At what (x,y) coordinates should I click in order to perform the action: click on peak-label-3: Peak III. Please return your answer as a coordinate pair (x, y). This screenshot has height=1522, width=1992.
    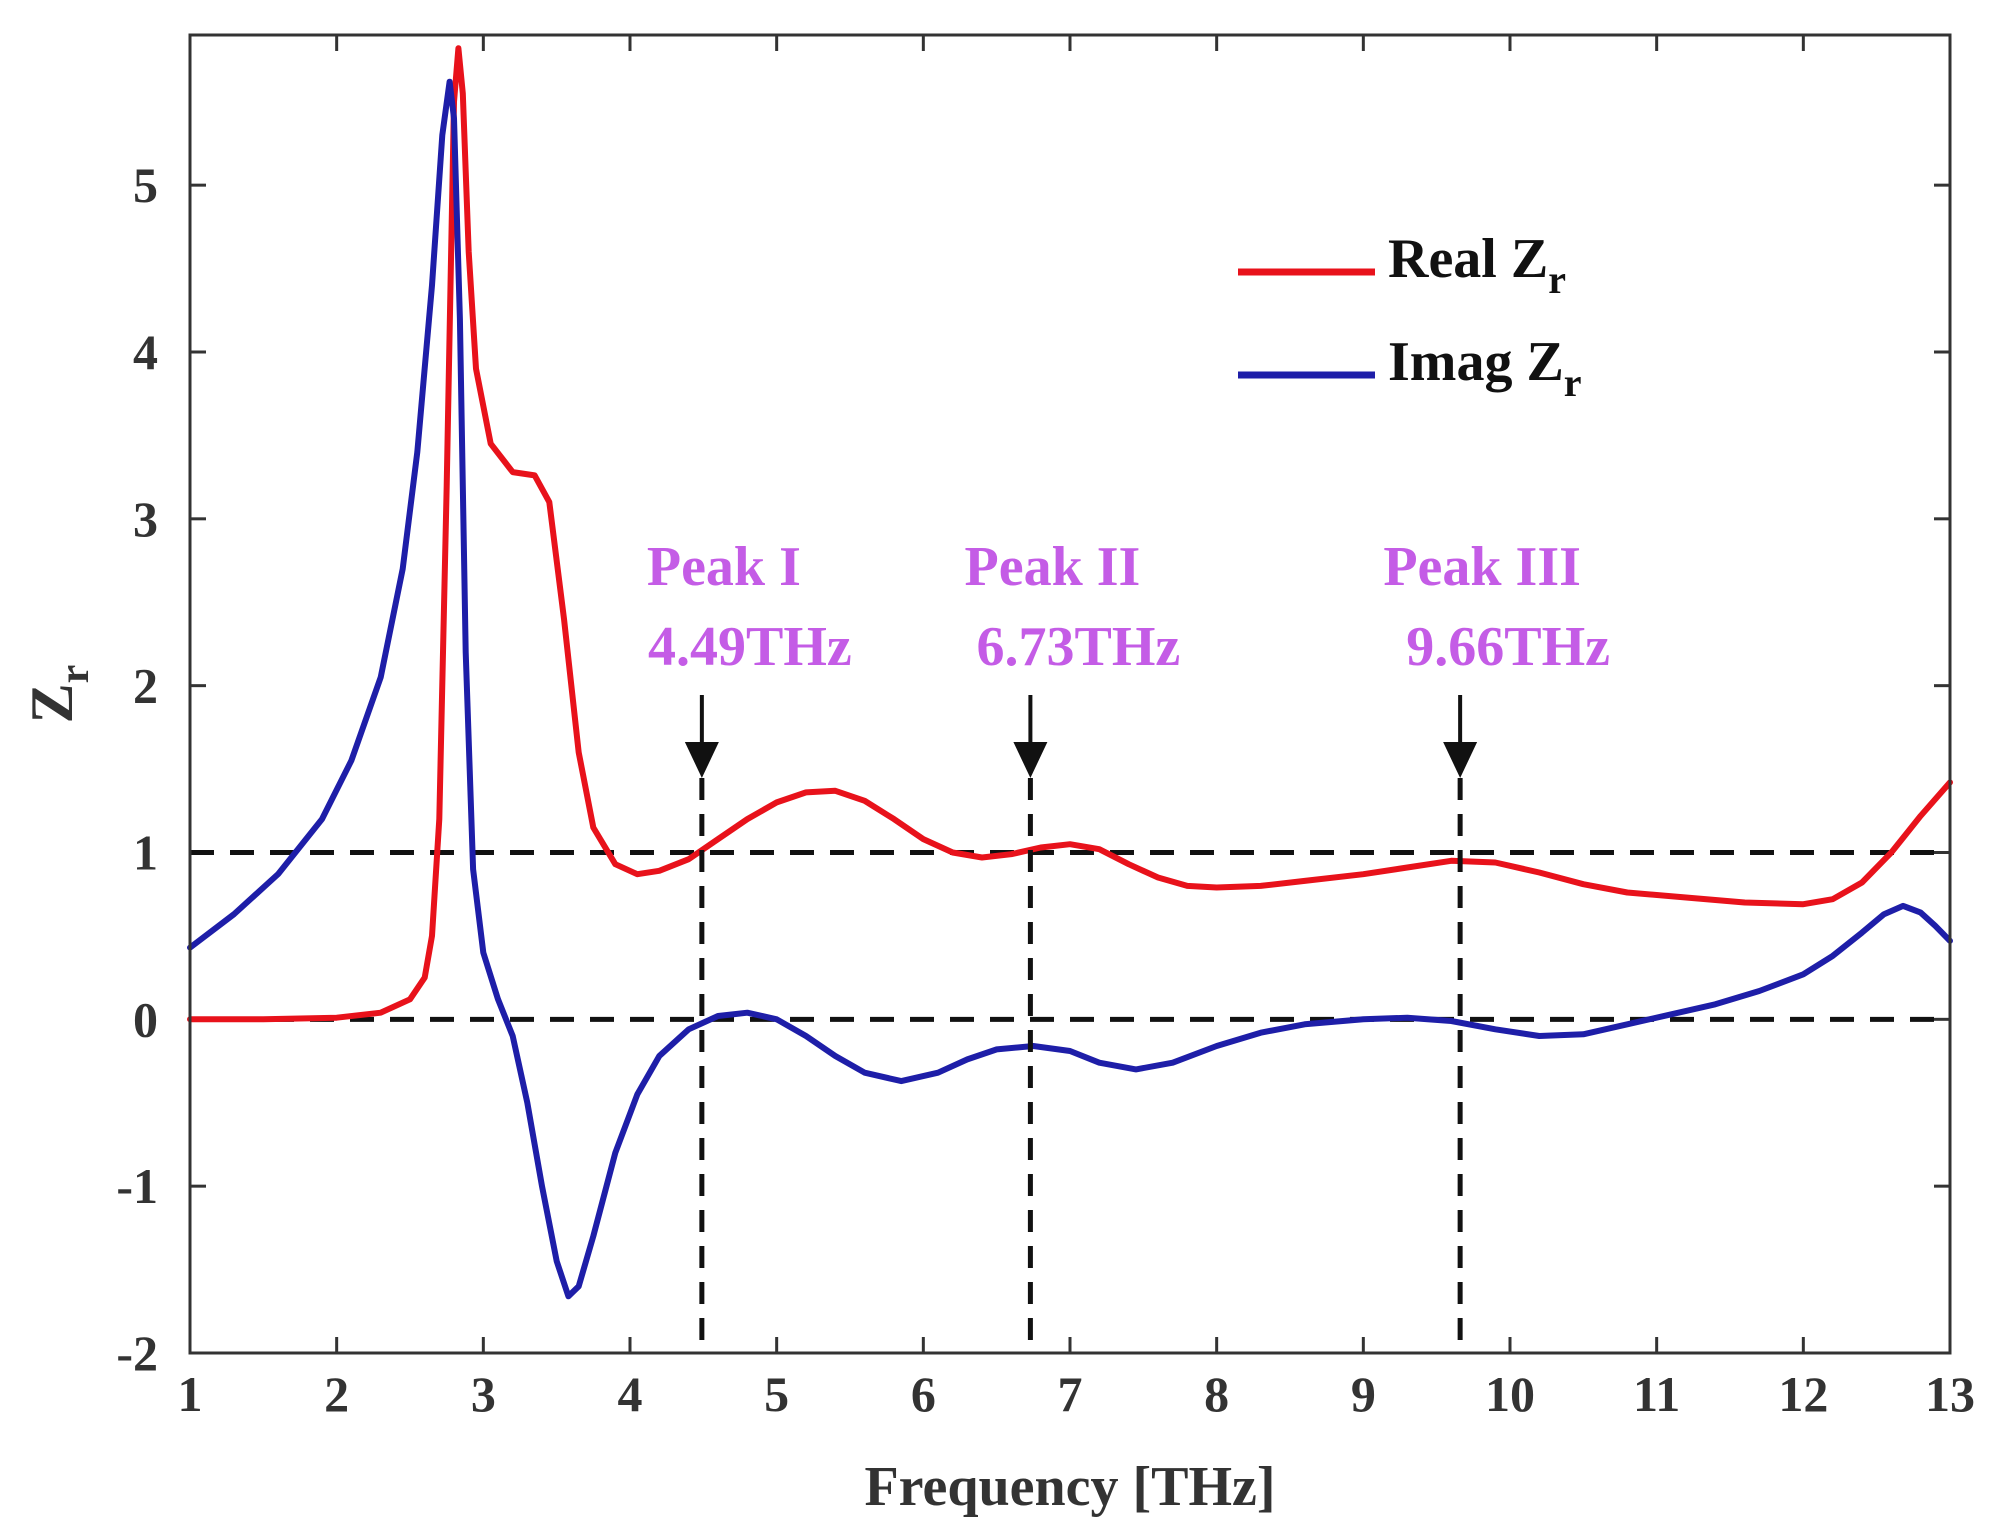
    Looking at the image, I should click on (1482, 567).